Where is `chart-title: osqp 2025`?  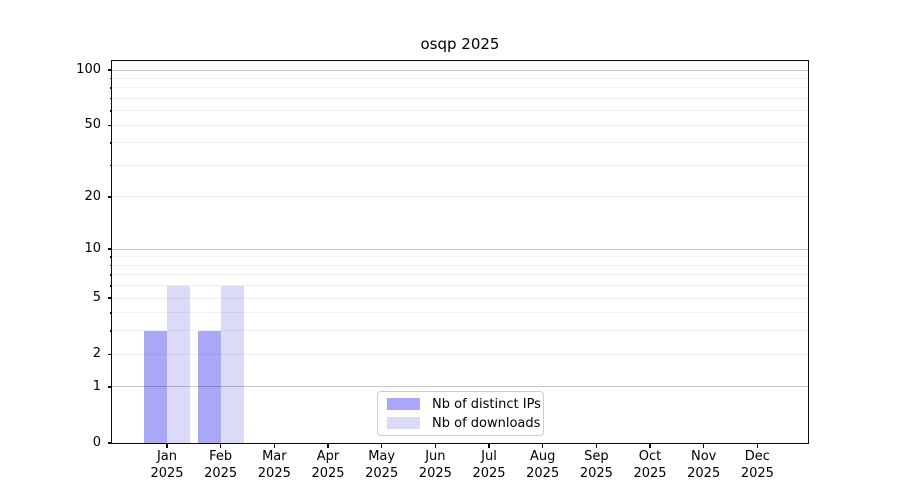 chart-title: osqp 2025 is located at coordinates (460, 44).